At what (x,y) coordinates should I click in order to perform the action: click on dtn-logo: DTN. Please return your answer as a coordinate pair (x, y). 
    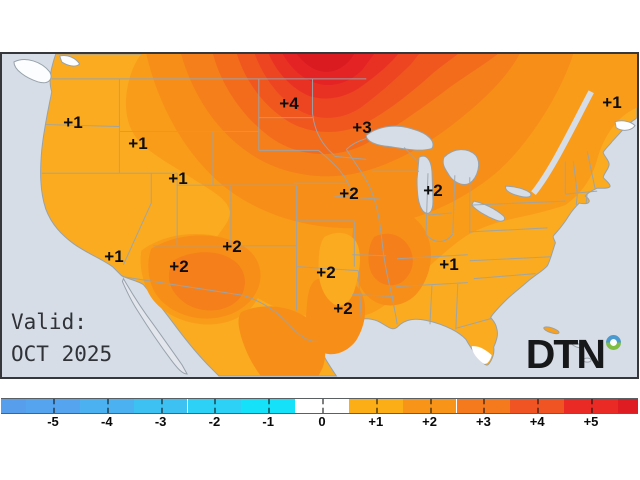
    Looking at the image, I should click on (573, 354).